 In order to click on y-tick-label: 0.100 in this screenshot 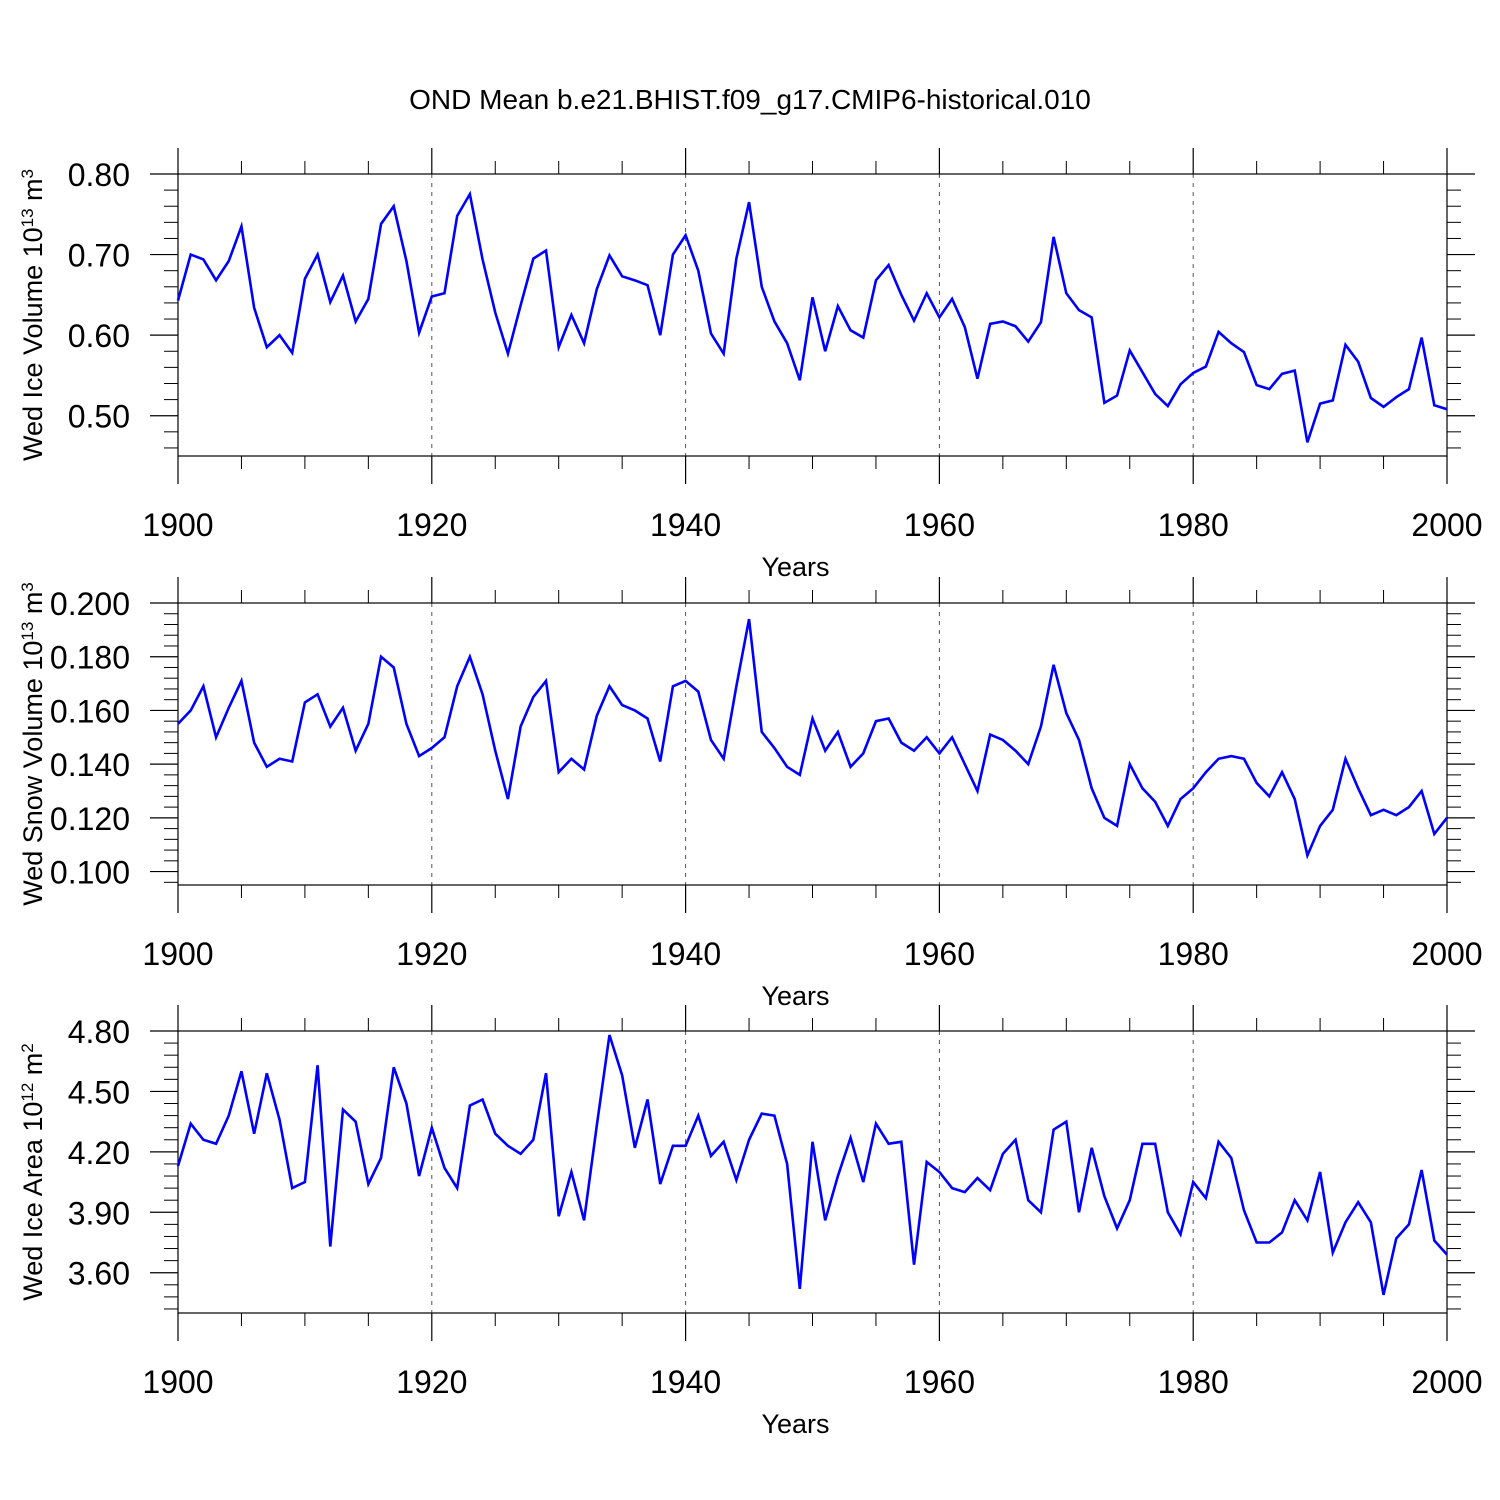, I will do `click(90, 873)`.